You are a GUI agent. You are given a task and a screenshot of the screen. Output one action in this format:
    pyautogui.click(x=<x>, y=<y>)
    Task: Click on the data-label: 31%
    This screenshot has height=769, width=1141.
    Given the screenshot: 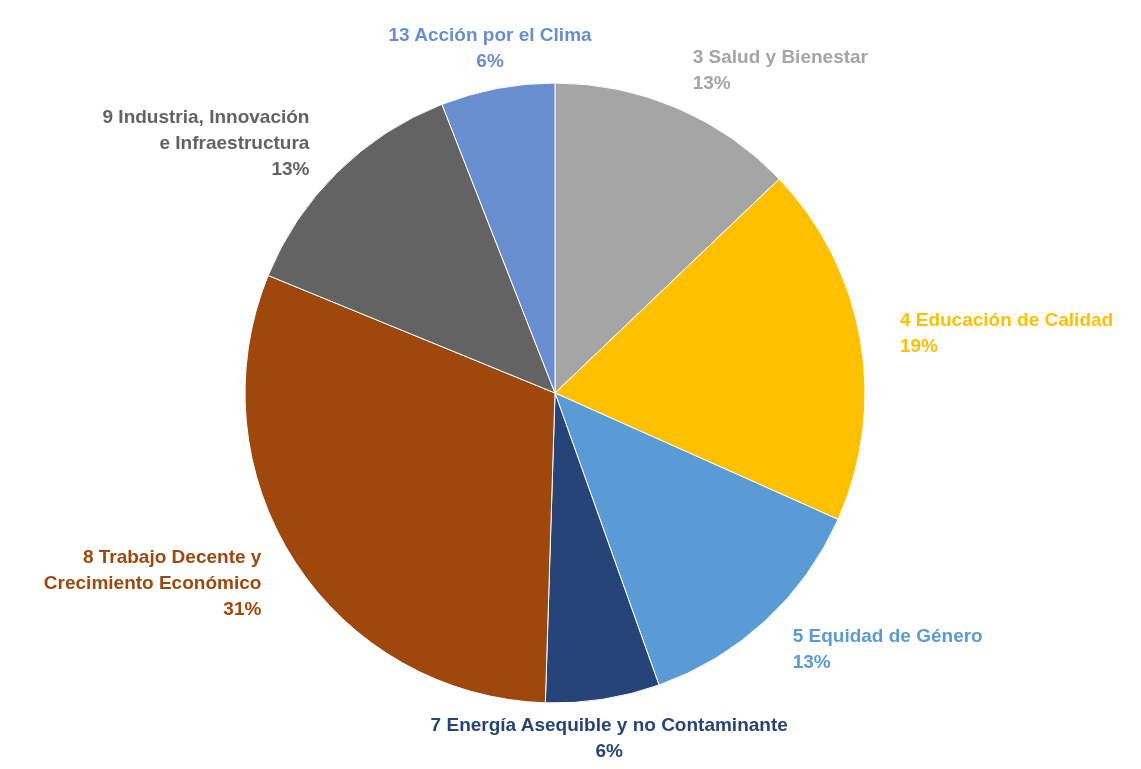 What is the action you would take?
    pyautogui.click(x=242, y=608)
    